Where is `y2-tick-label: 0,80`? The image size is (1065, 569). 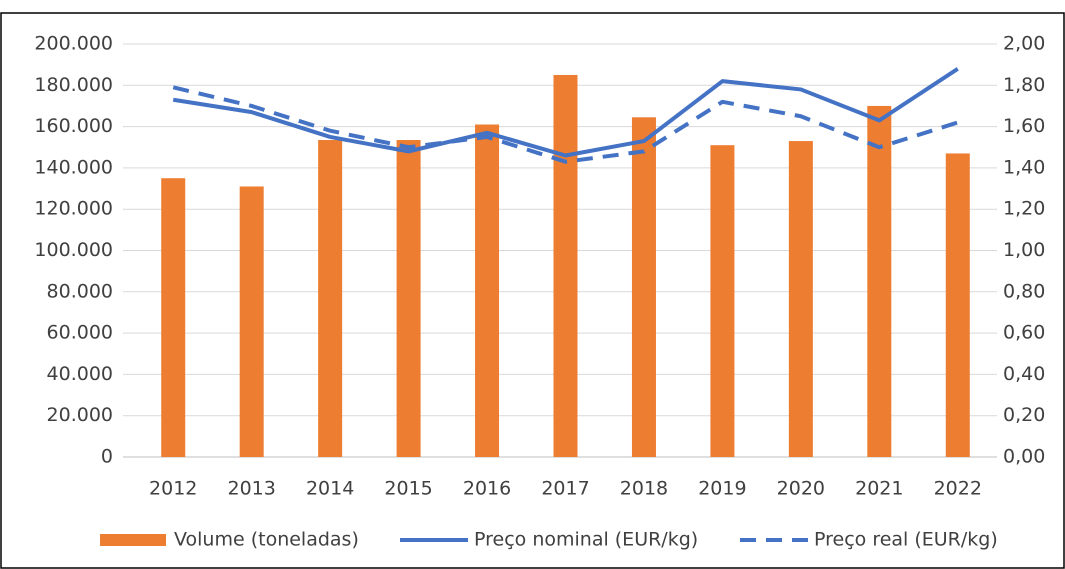
y2-tick-label: 0,80 is located at coordinates (1024, 291).